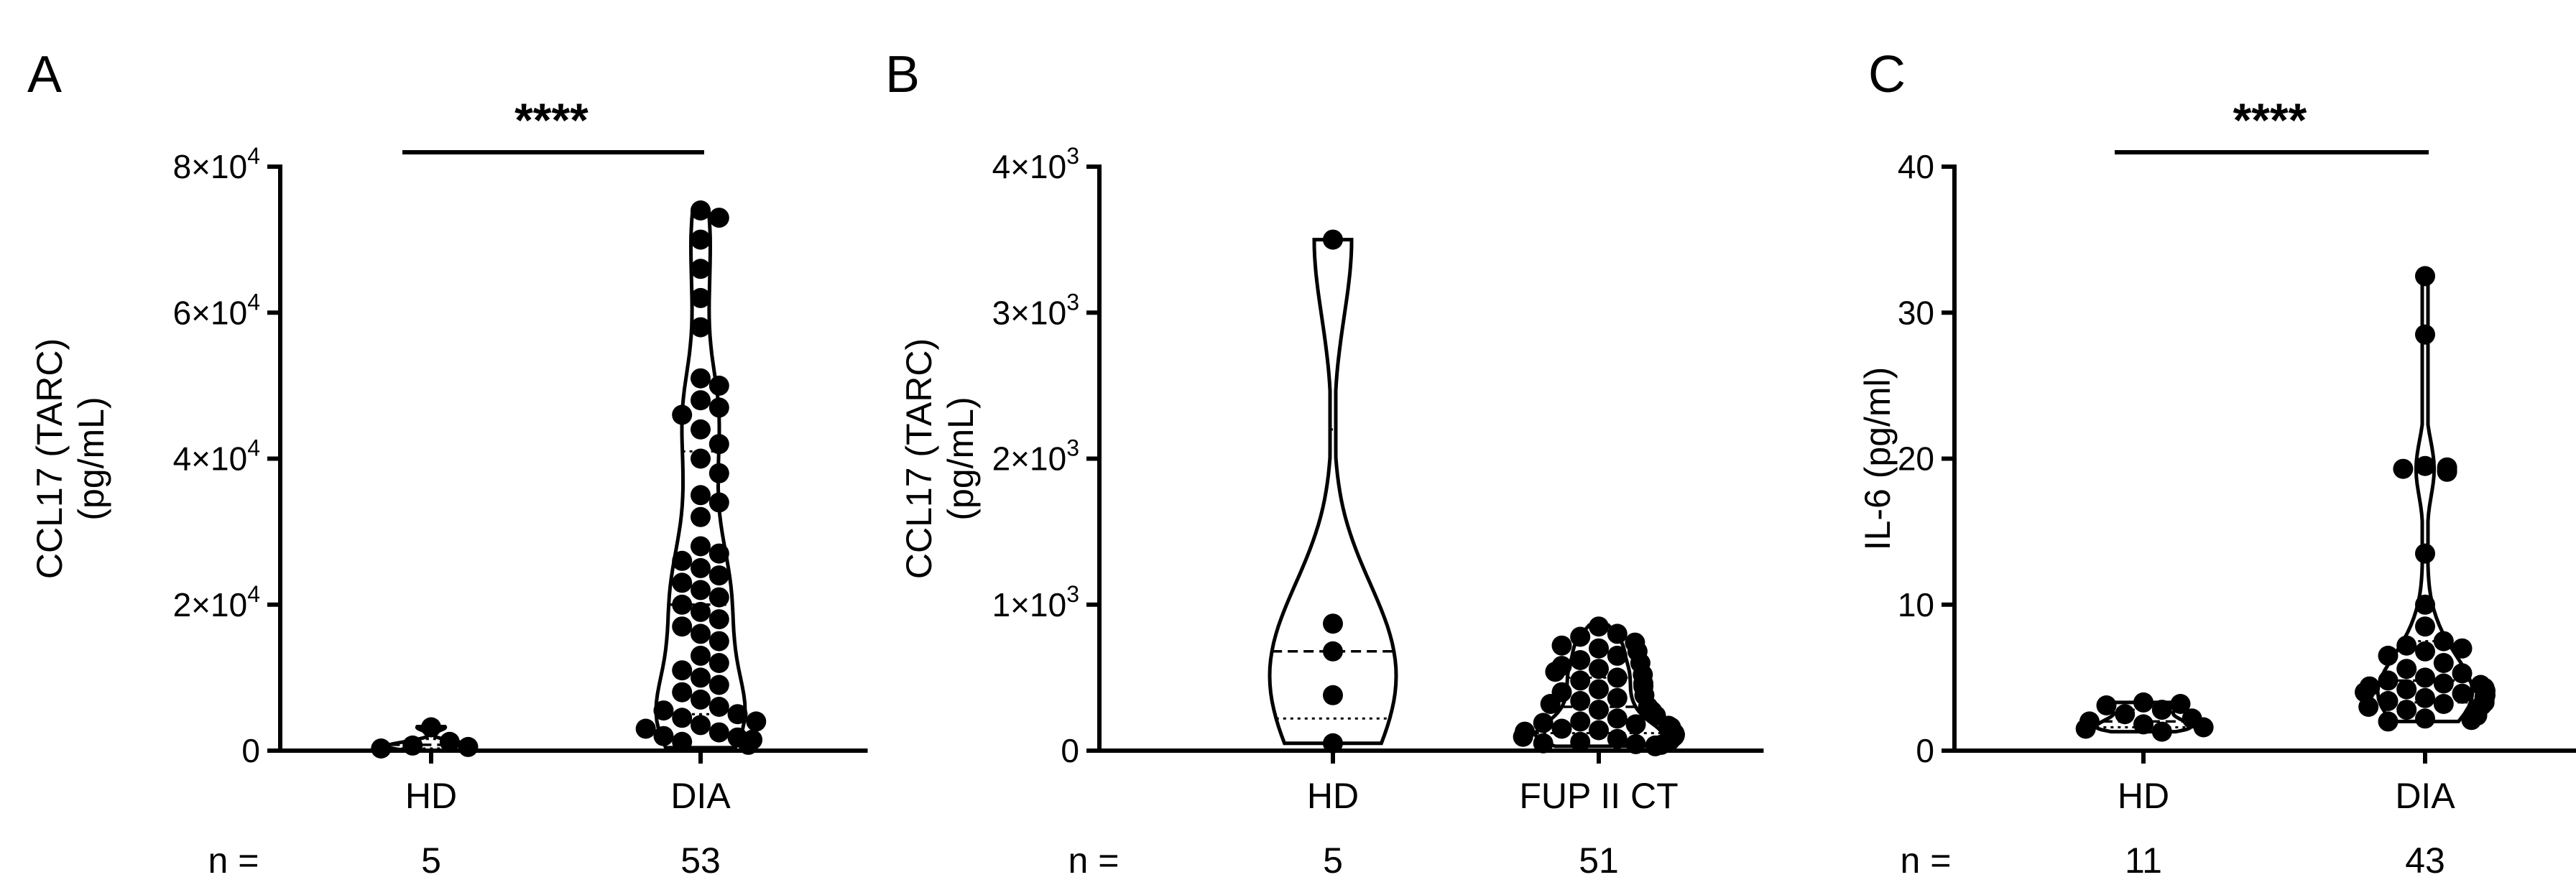  Describe the element at coordinates (1887, 74) in the screenshot. I see `panel-letter-c: C` at that location.